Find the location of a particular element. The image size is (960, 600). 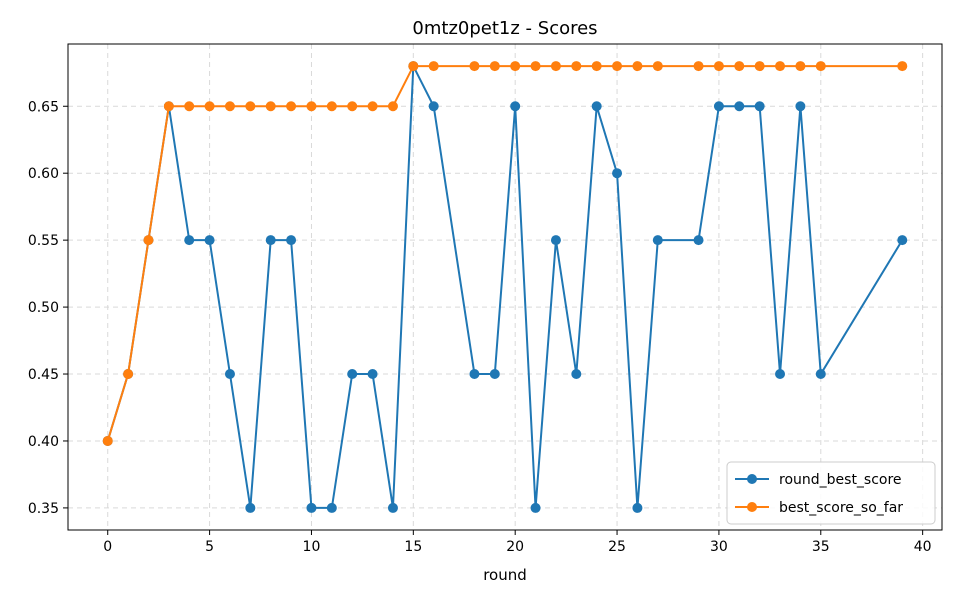

x-tick-label: 15 is located at coordinates (413, 547).